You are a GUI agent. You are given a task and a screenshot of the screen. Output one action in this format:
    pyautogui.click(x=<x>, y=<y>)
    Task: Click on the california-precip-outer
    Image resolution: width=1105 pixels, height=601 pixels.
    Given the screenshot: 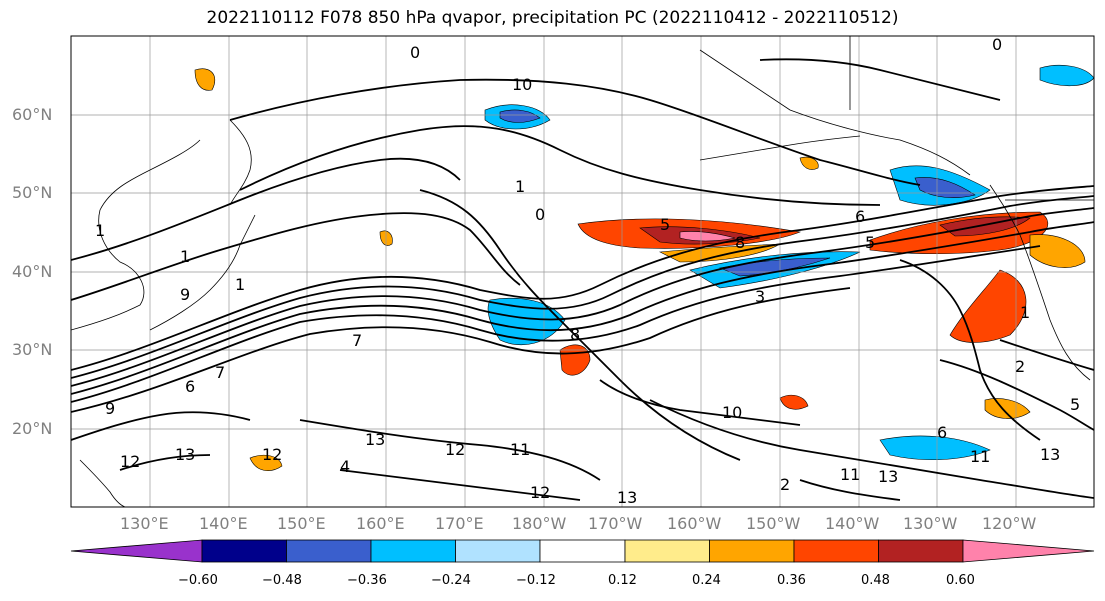 What is the action you would take?
    pyautogui.click(x=1057, y=251)
    